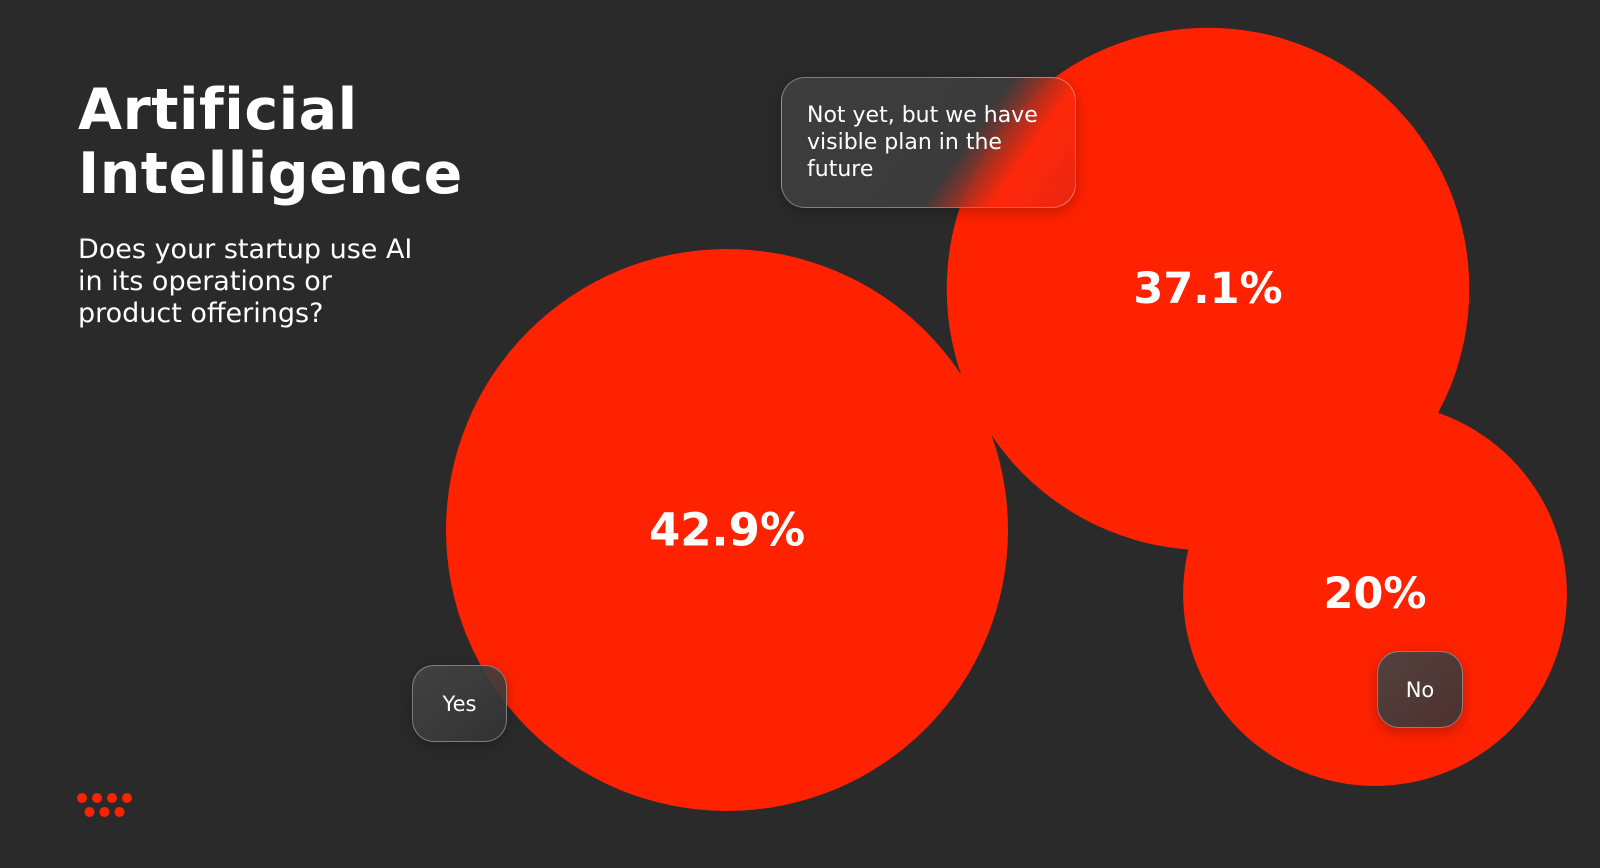  Describe the element at coordinates (459, 703) in the screenshot. I see `legend-label-yes: Yes` at that location.